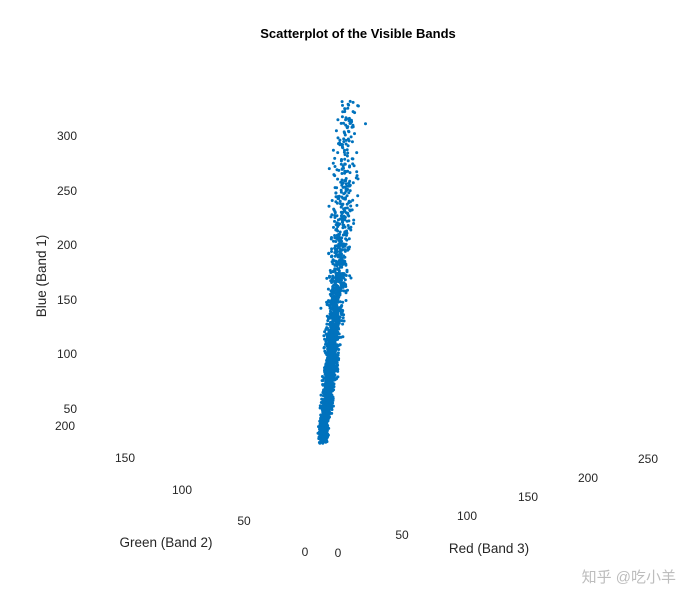 The image size is (692, 605). Describe the element at coordinates (67, 300) in the screenshot. I see `z-tick-label: 150` at that location.